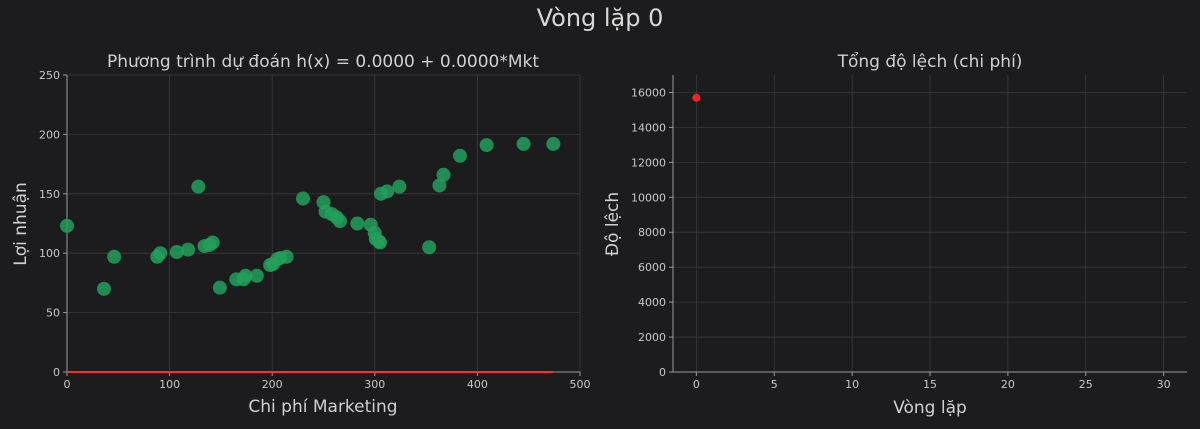 This screenshot has width=1200, height=429. I want to click on y-tick-label: 6000, so click(652, 267).